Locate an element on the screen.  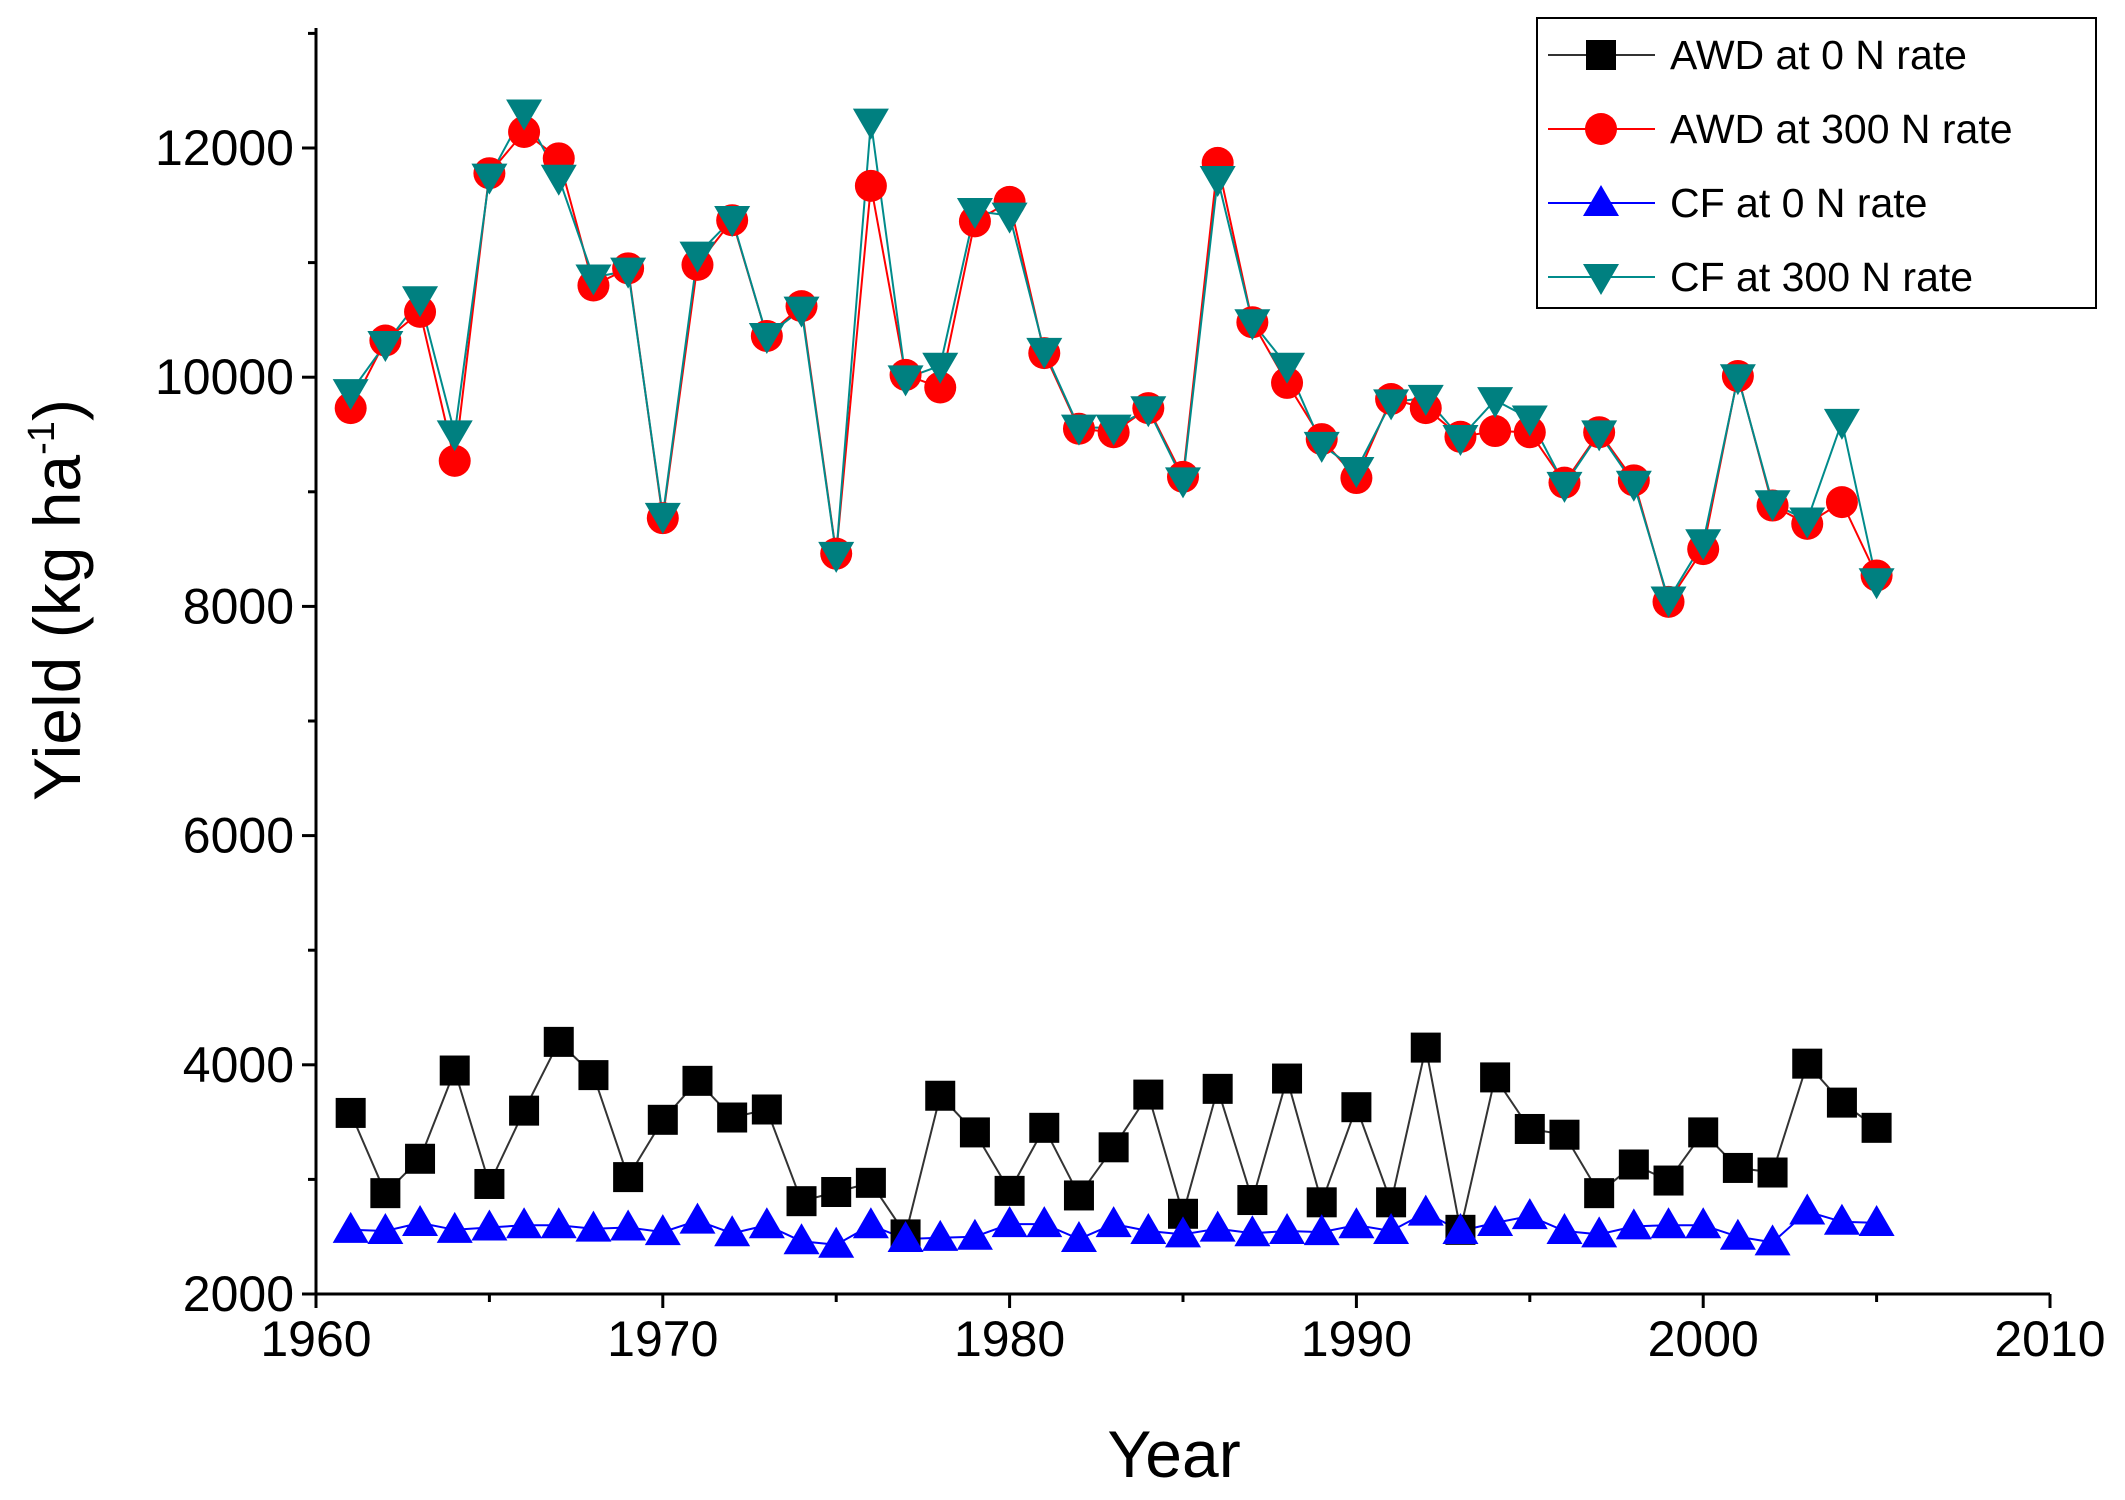
y-tick-label: 2000 is located at coordinates (238, 1294).